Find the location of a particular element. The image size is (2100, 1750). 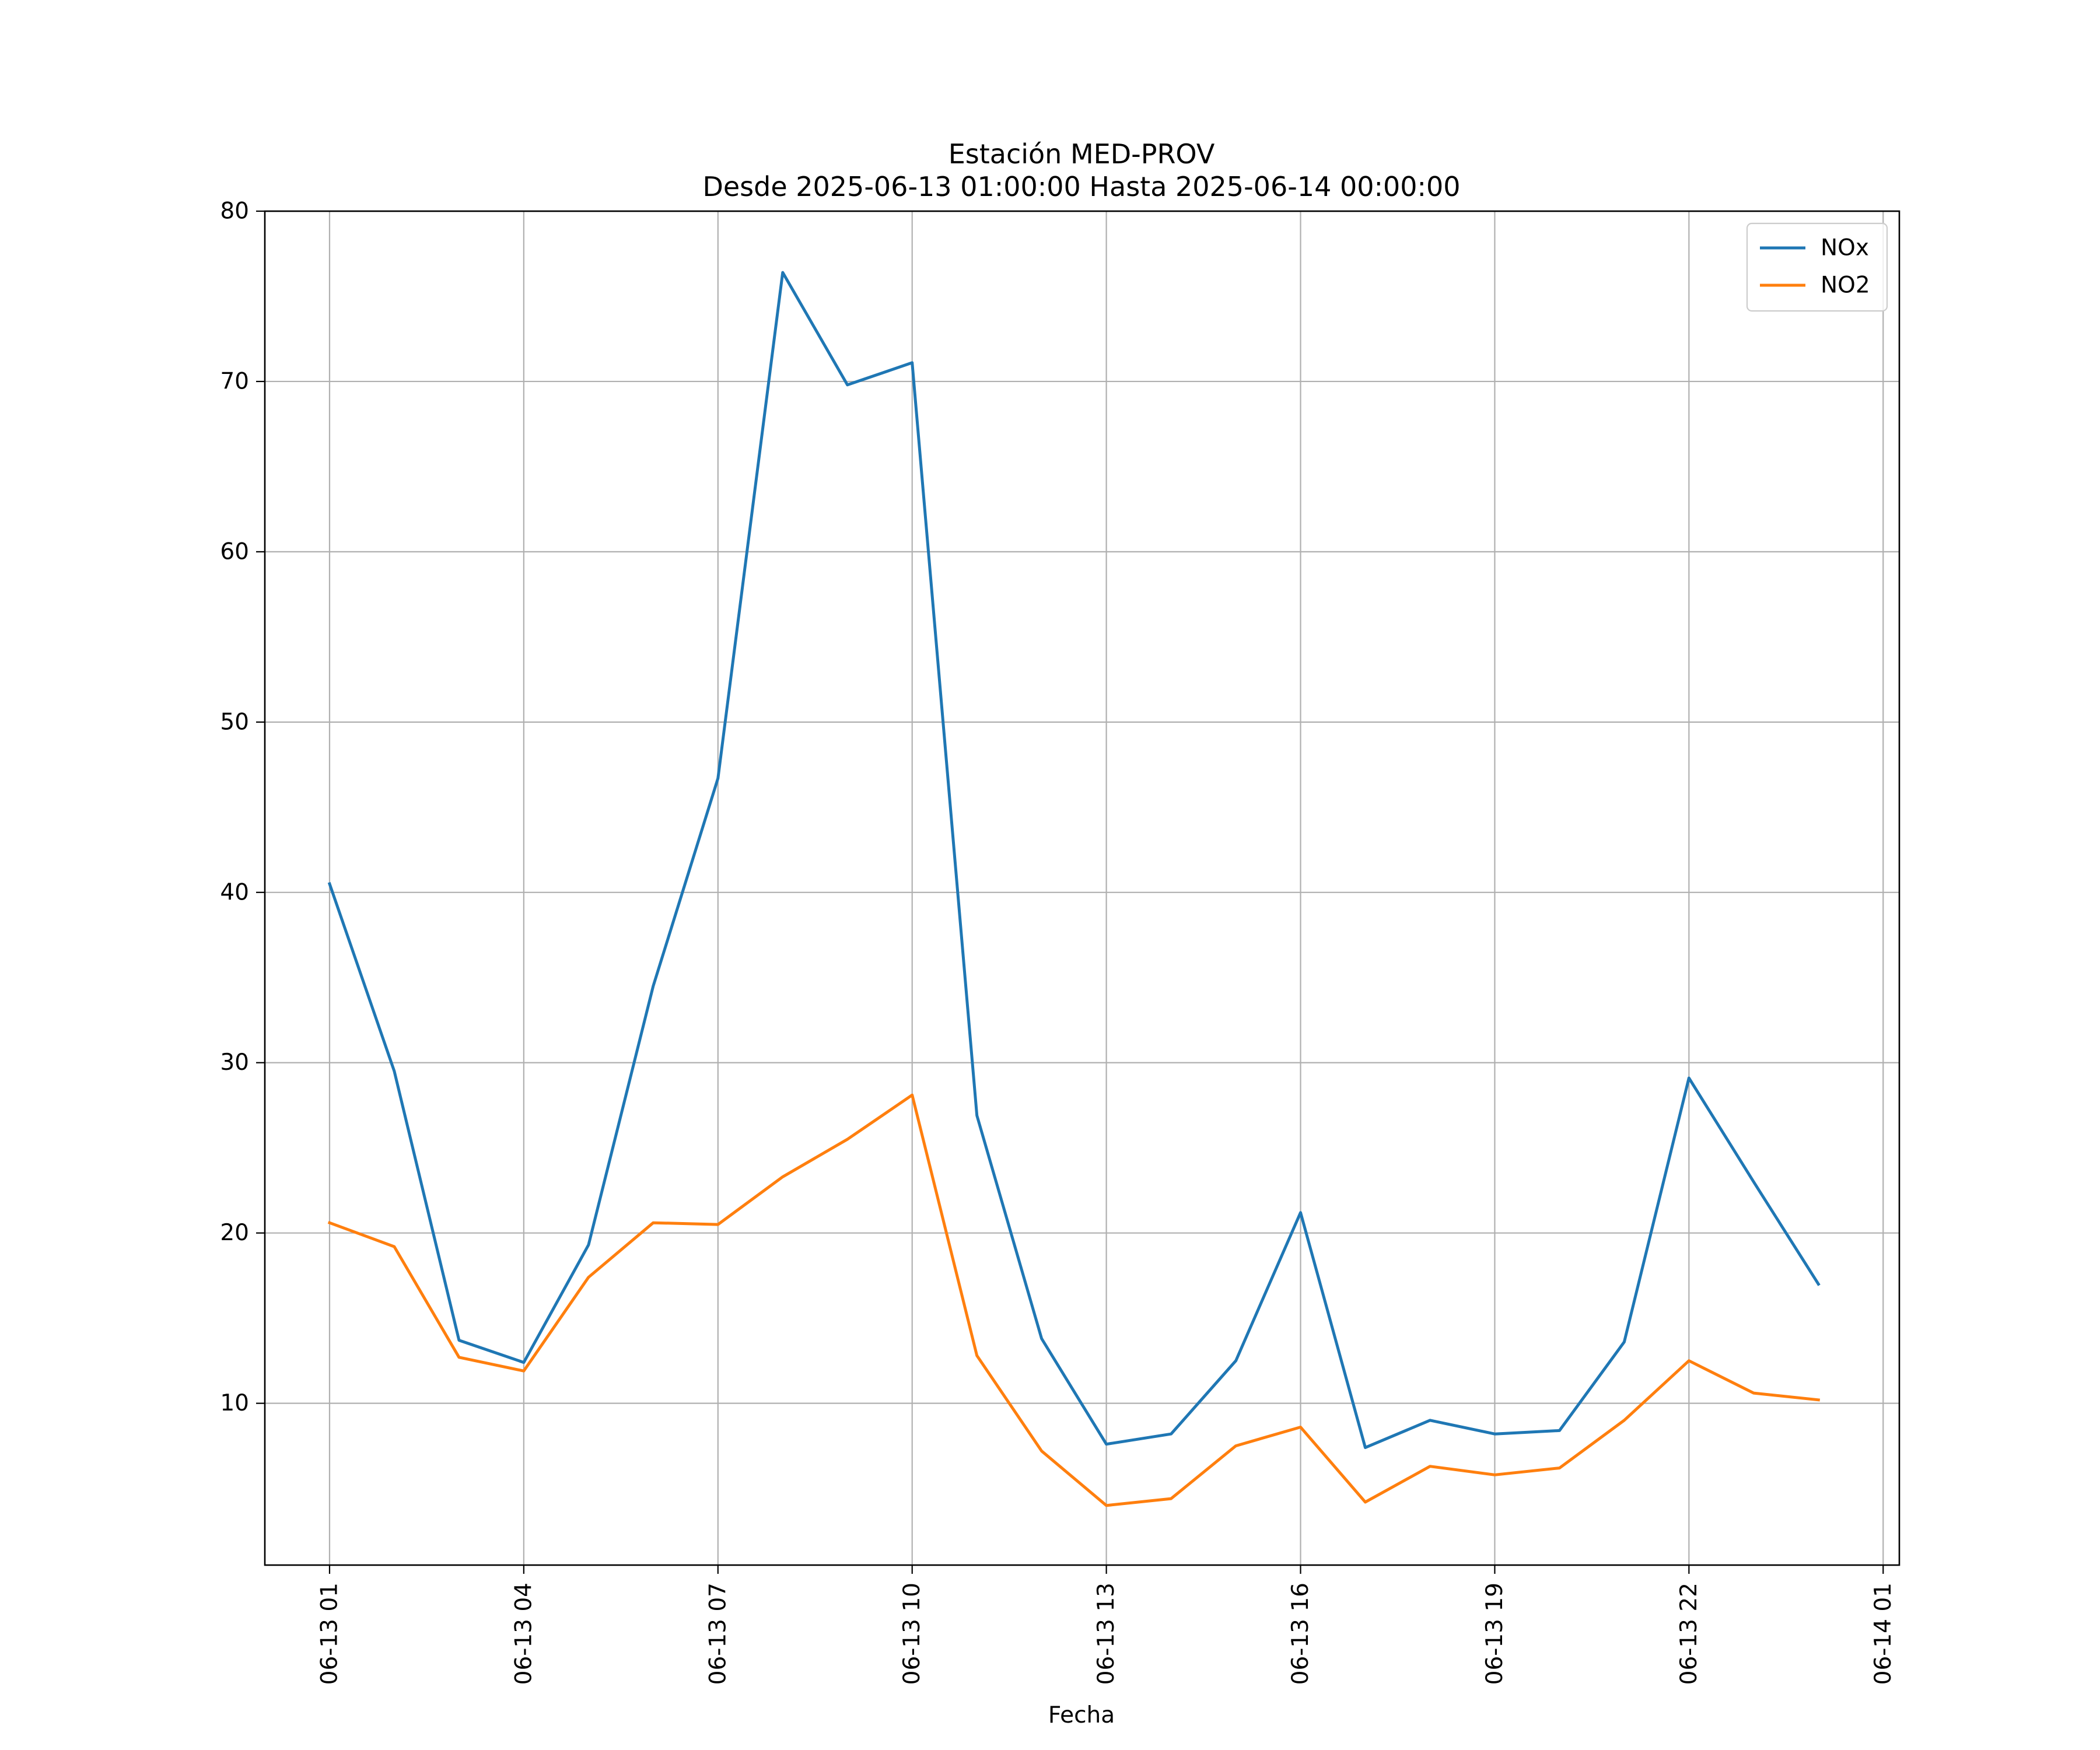

x-tick-label: 06-13 10 is located at coordinates (912, 1634).